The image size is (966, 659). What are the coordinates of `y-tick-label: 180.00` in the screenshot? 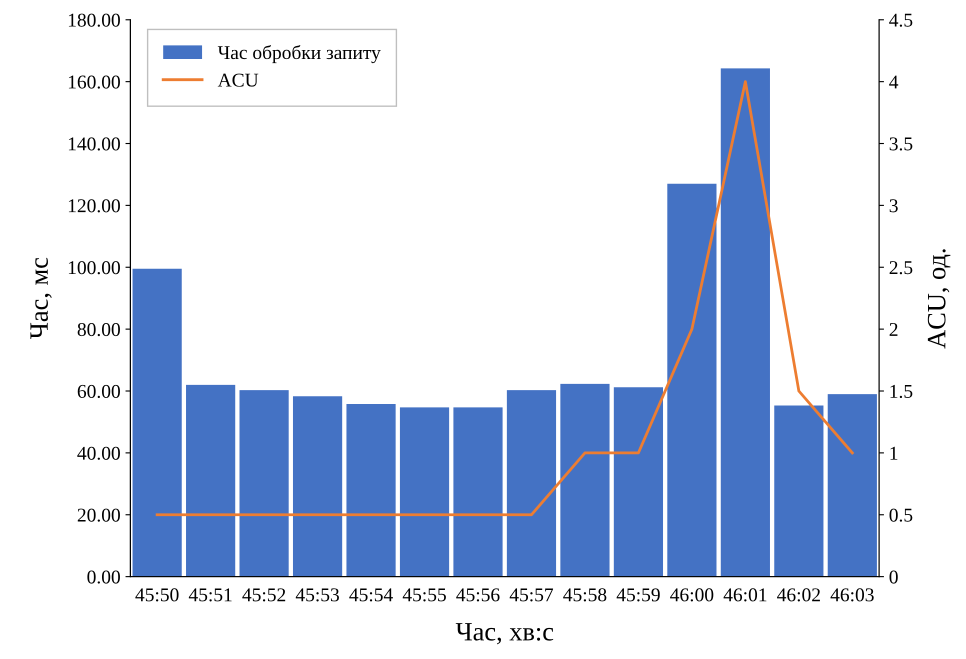 It's located at (94, 20).